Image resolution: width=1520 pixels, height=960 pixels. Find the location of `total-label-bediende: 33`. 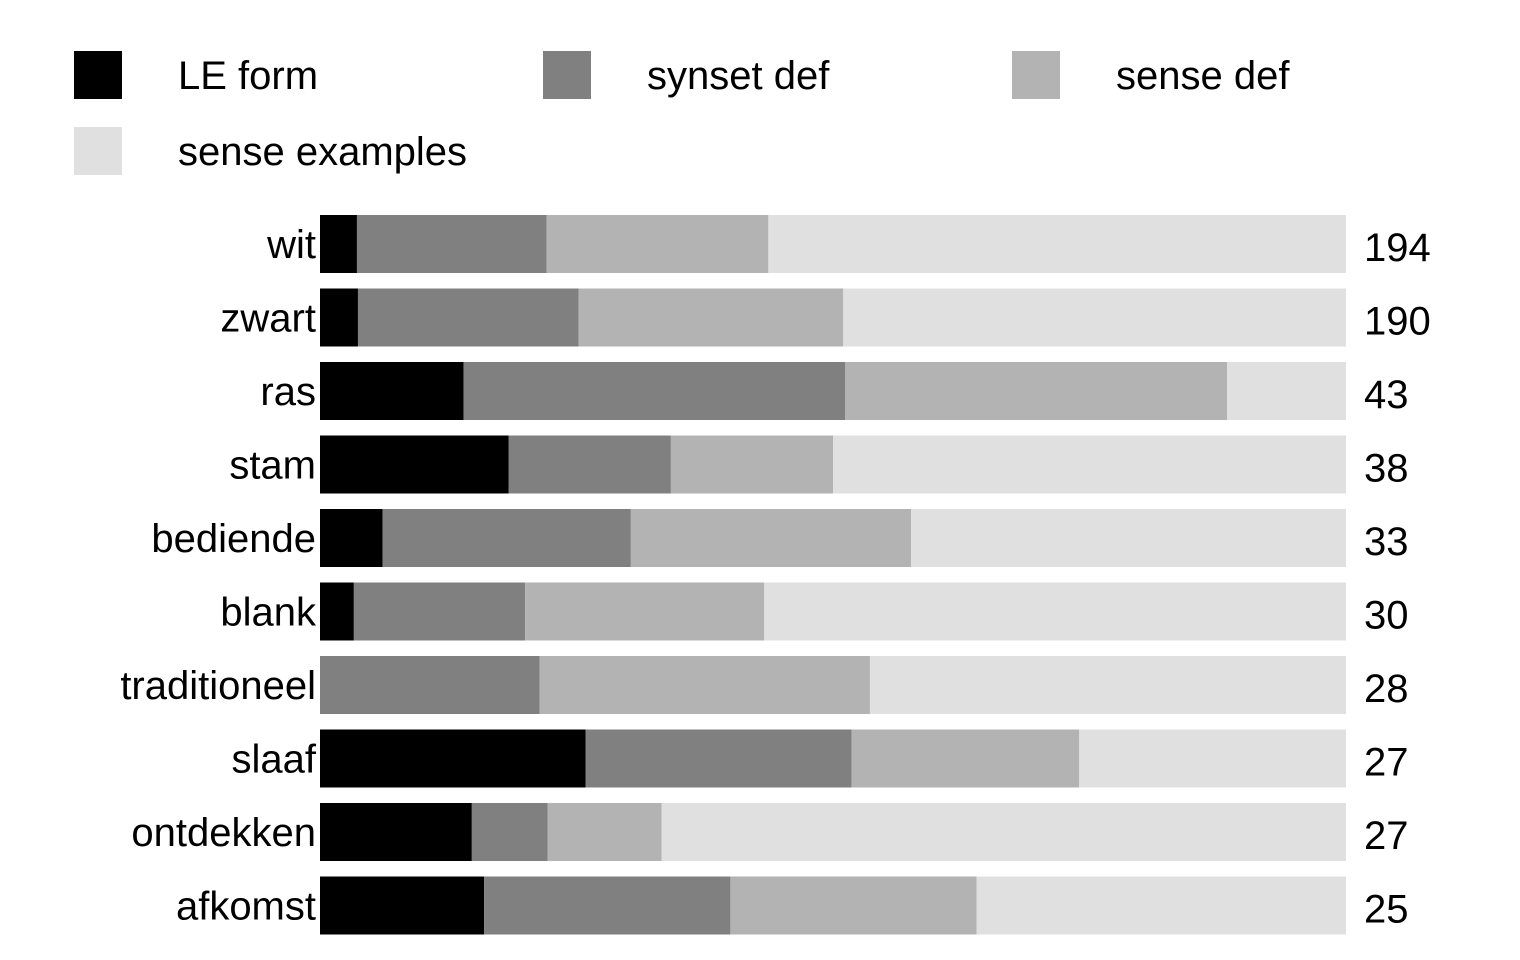

total-label-bediende: 33 is located at coordinates (1386, 542).